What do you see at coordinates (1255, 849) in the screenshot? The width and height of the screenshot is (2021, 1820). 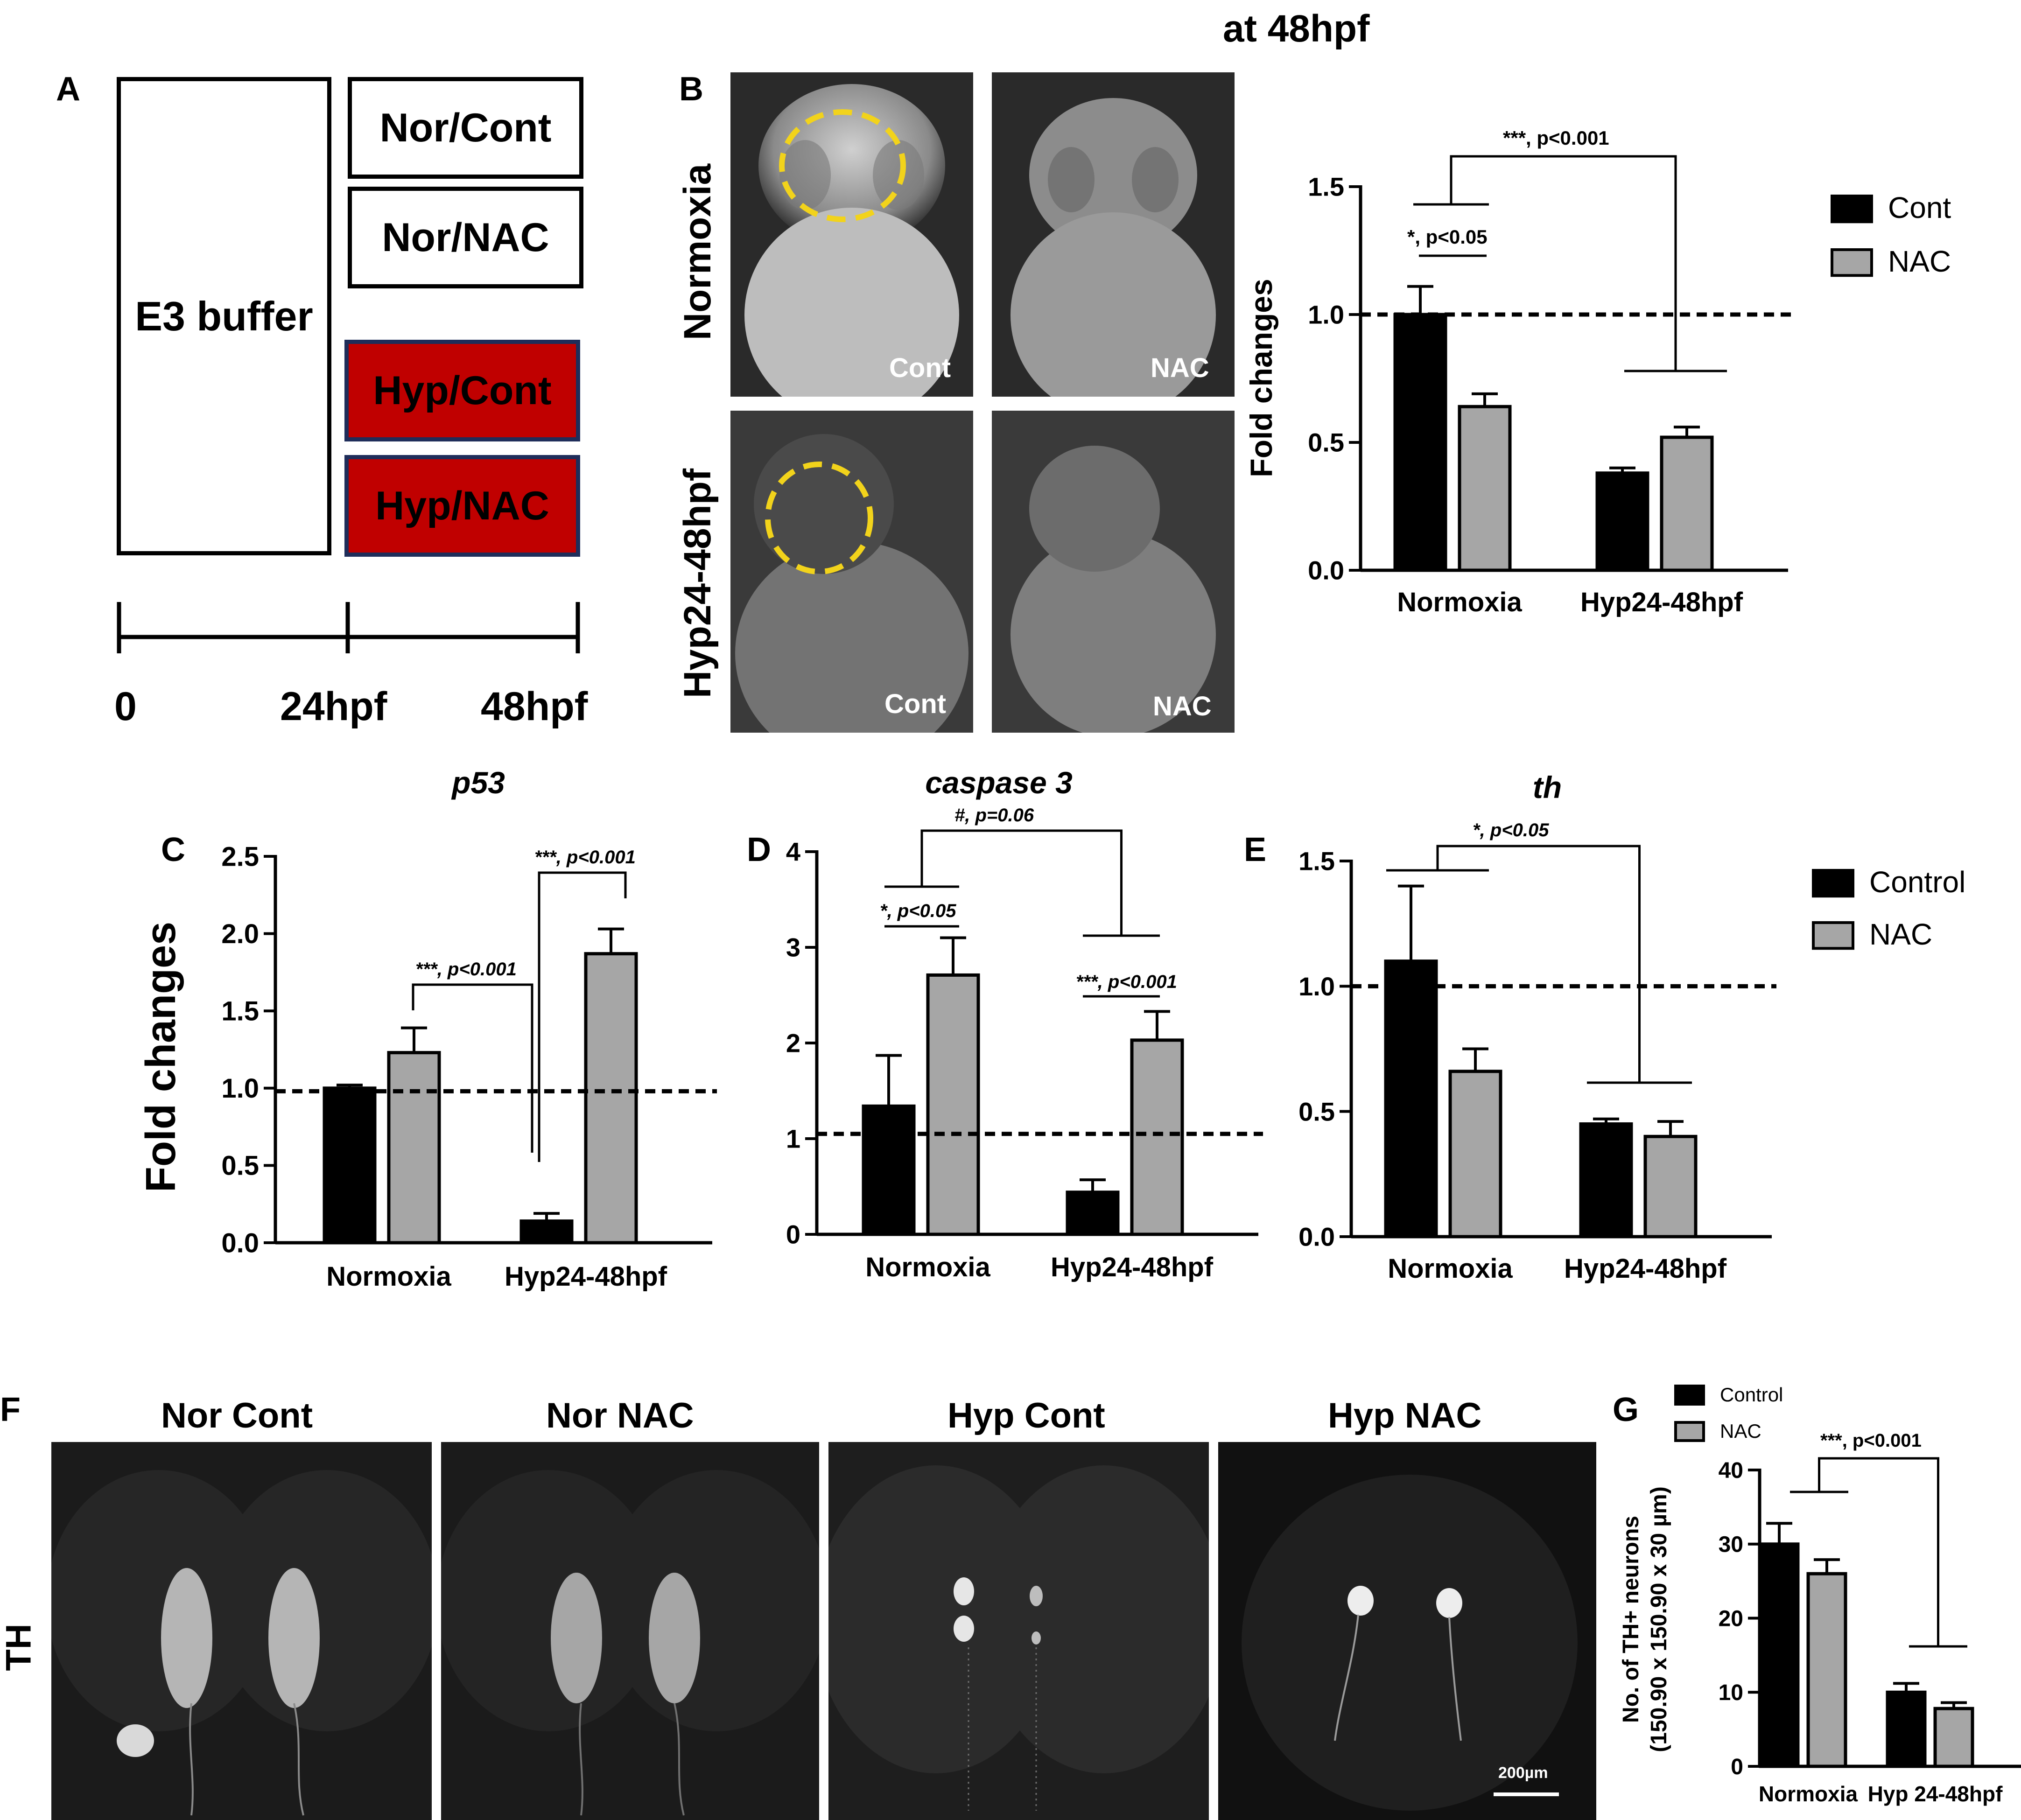 I see `panel-letter-e: E` at bounding box center [1255, 849].